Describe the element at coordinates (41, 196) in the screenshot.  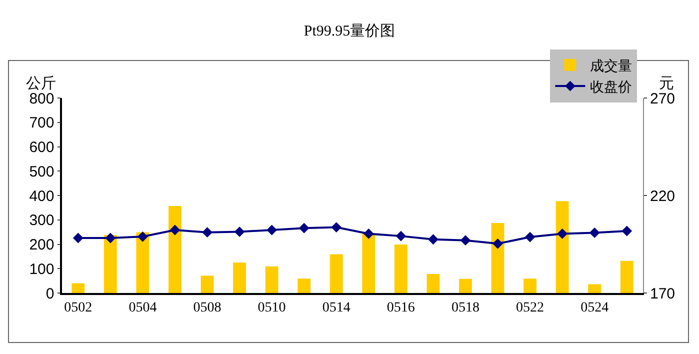
I see `y-tick-label: 400` at that location.